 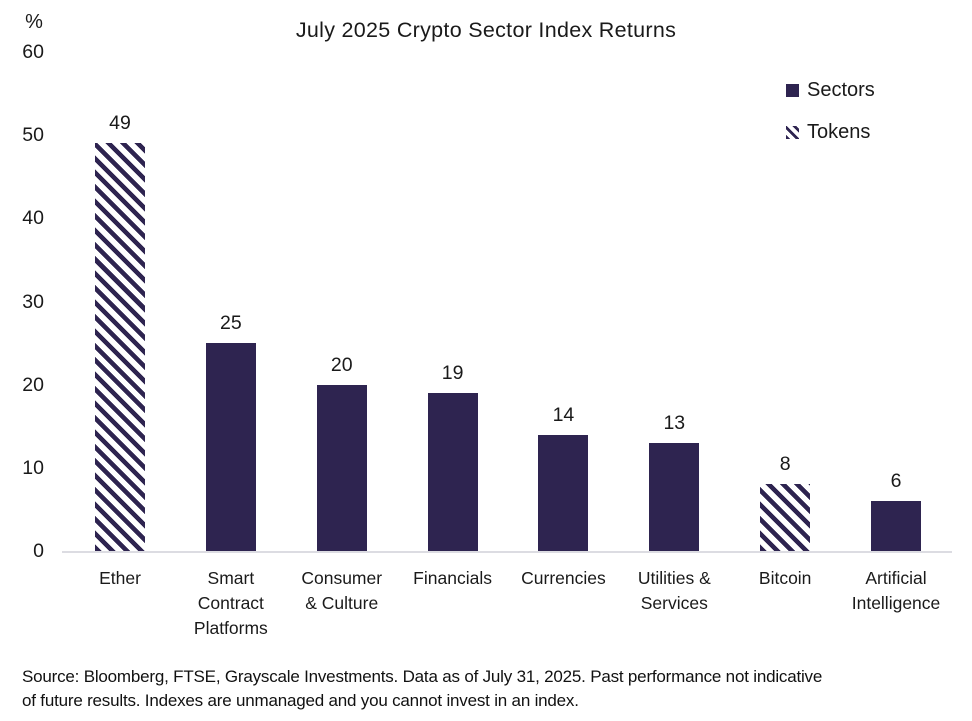 What do you see at coordinates (33, 301) in the screenshot?
I see `y-tick-30: 30` at bounding box center [33, 301].